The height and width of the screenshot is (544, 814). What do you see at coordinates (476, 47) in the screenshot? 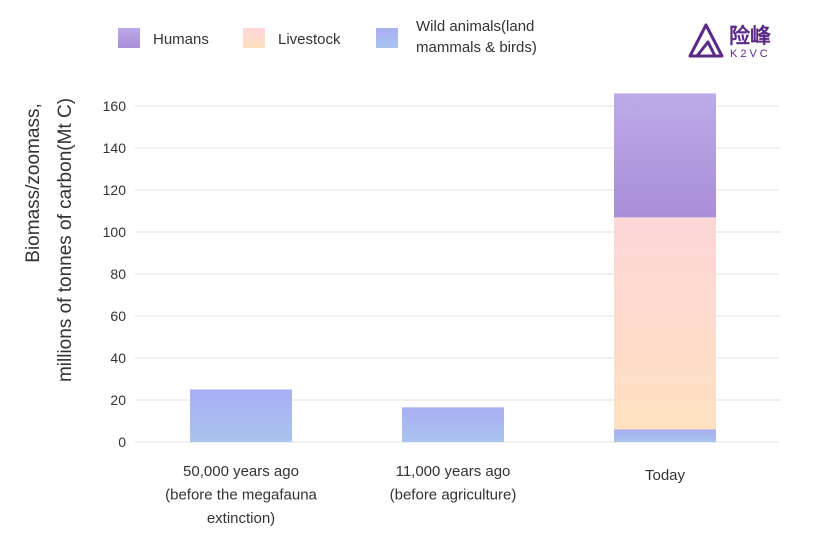
I see `legend-label: mammals & birds)` at bounding box center [476, 47].